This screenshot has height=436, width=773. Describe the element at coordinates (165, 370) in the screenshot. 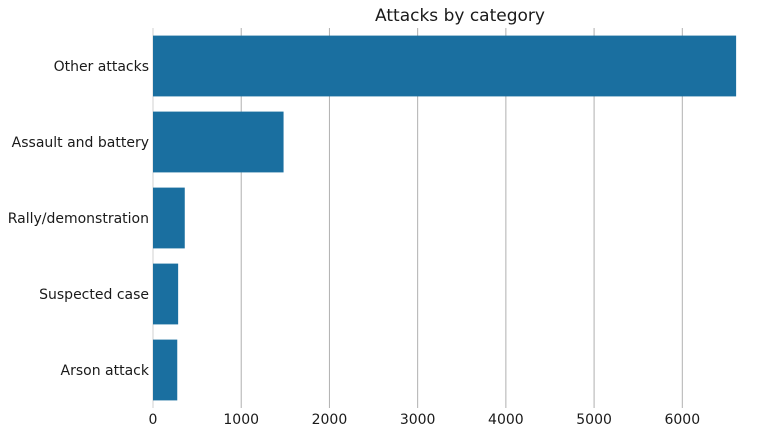

I see `bar-arson-attack` at that location.